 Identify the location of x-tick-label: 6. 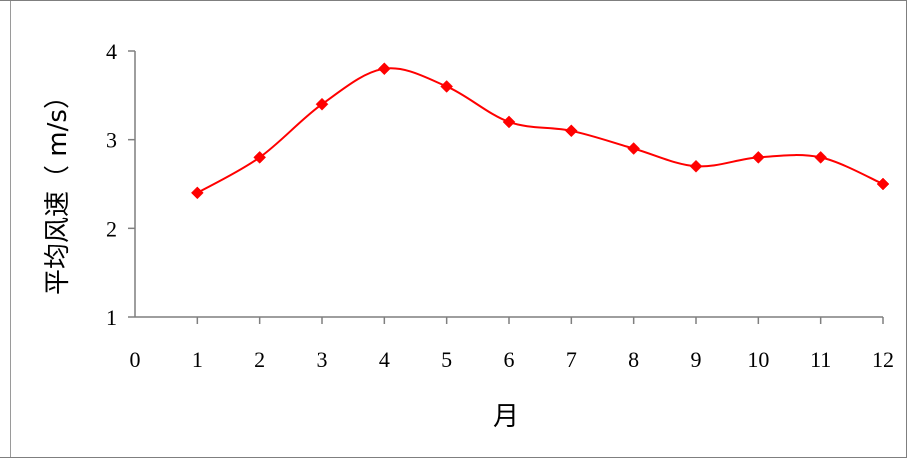
(509, 359).